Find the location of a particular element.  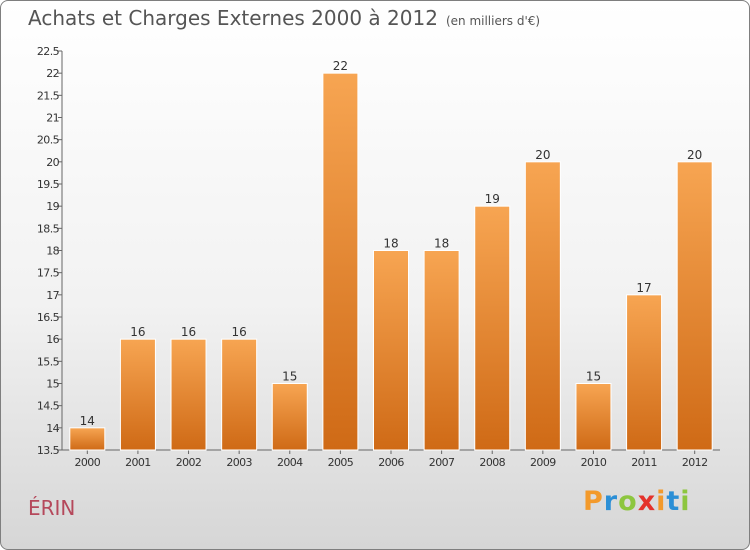

logo-letter: r is located at coordinates (611, 501).